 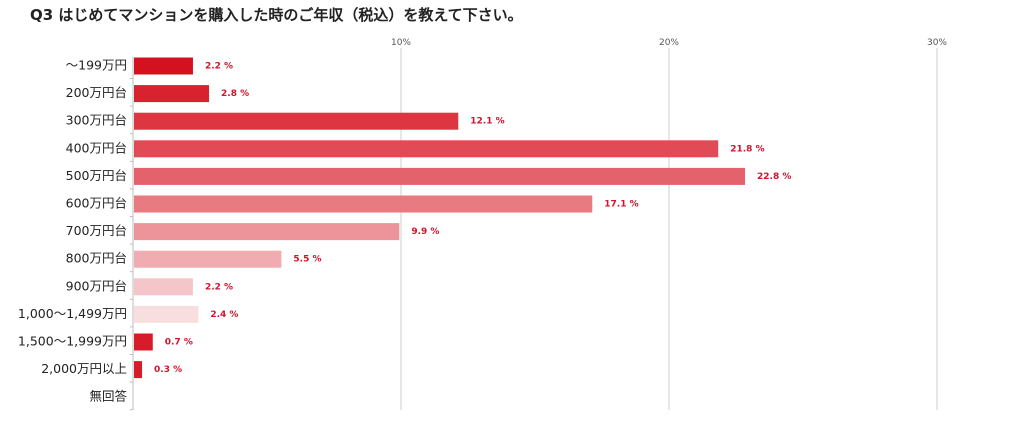 What do you see at coordinates (96, 203) in the screenshot?
I see `category-label: 600万円台` at bounding box center [96, 203].